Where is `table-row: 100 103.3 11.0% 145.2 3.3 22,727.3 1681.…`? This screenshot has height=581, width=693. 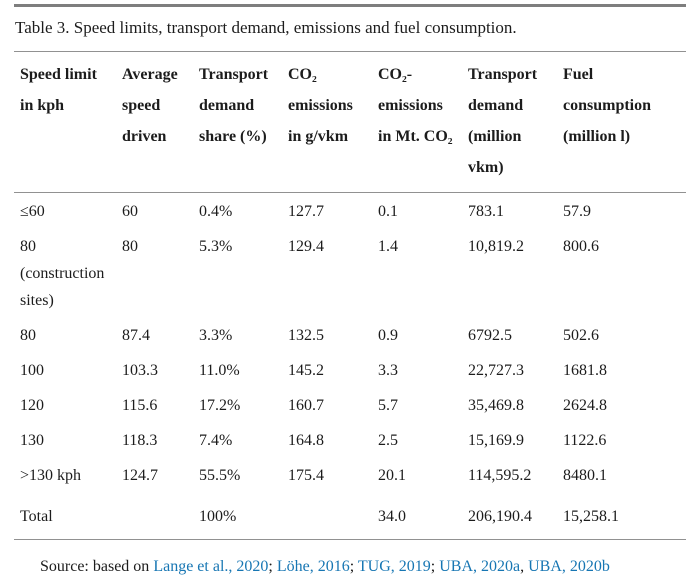
table-row: 100 103.3 11.0% 145.2 3.3 22,727.3 1681.… is located at coordinates (350, 369).